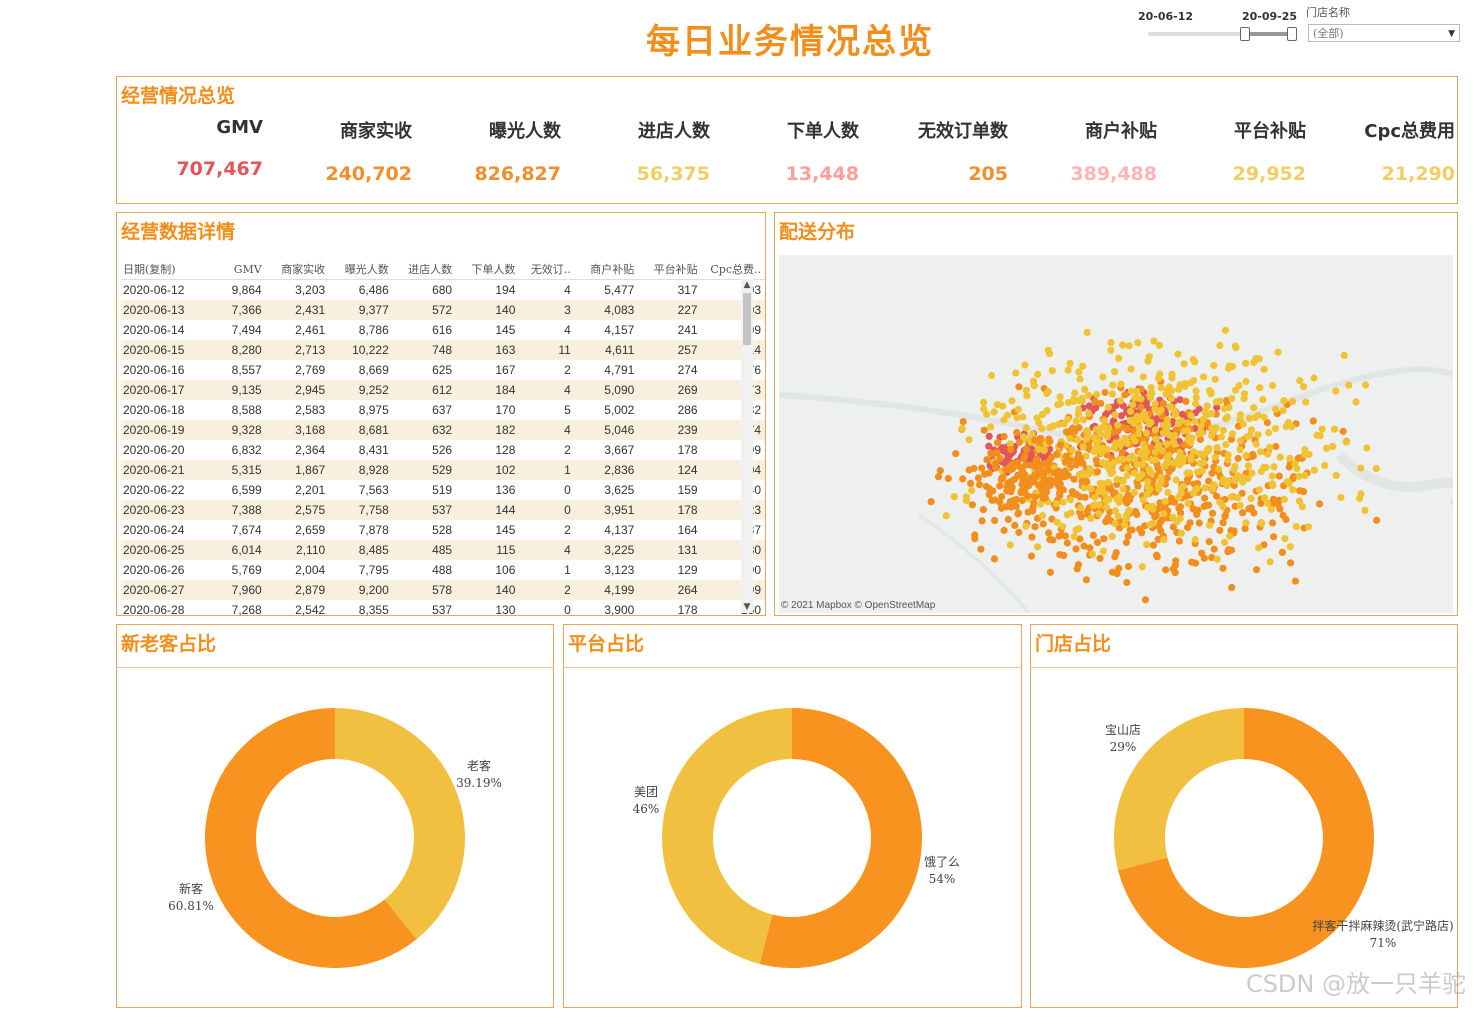 Image resolution: width=1474 pixels, height=1011 pixels. I want to click on store-ratio-donut: 拌客干拌麻辣烫(武宁路店) 71% 宝山店 29%, so click(1244, 837).